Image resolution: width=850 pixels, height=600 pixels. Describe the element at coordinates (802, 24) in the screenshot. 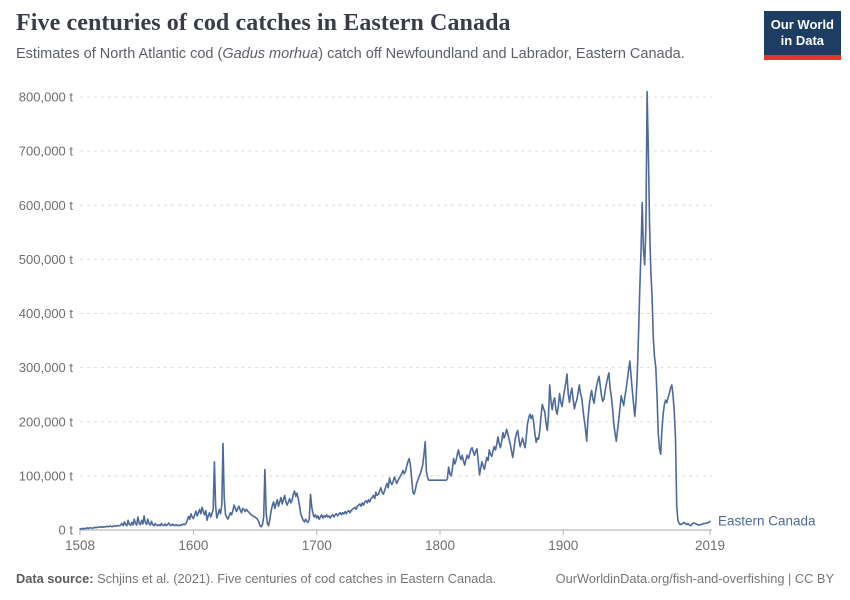

I see `owid-logo-line1: Our World` at that location.